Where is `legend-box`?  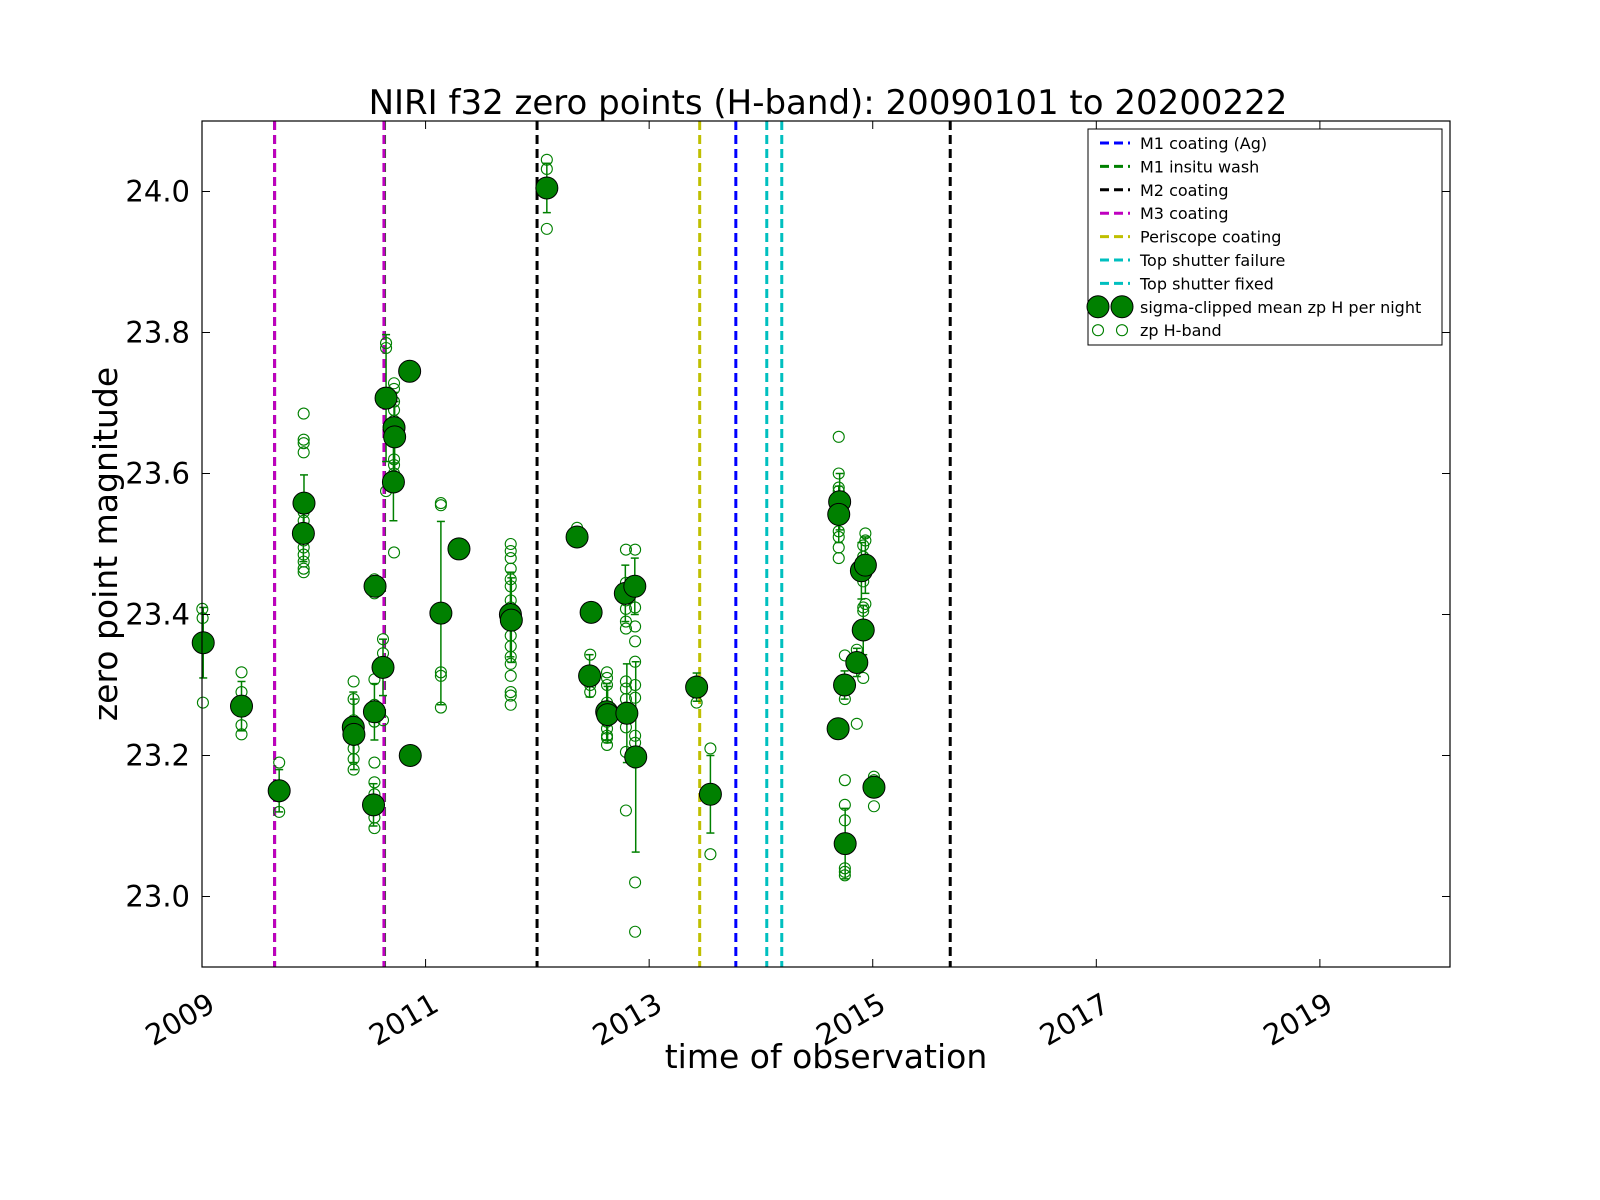
legend-box is located at coordinates (1265, 237).